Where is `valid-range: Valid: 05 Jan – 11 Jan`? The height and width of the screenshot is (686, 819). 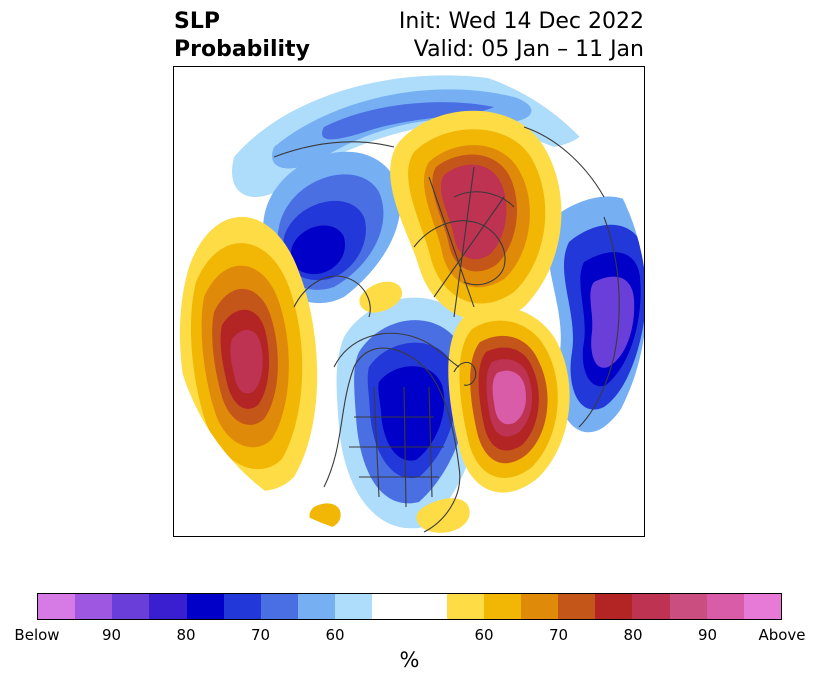
valid-range: Valid: 05 Jan – 11 Jan is located at coordinates (528, 49).